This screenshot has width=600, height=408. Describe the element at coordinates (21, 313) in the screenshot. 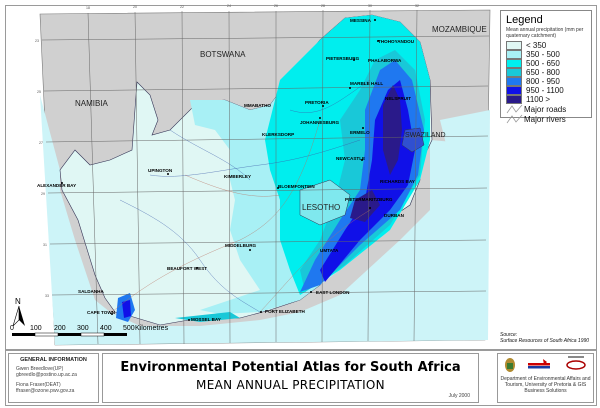

I see `north-arrow: N` at that location.